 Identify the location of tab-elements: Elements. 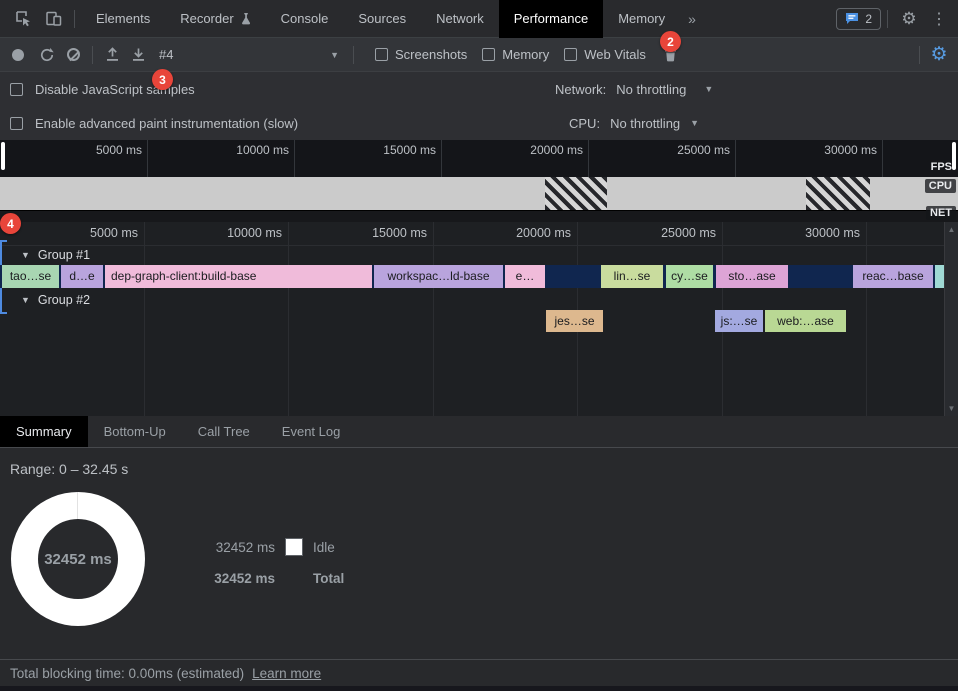
(123, 18).